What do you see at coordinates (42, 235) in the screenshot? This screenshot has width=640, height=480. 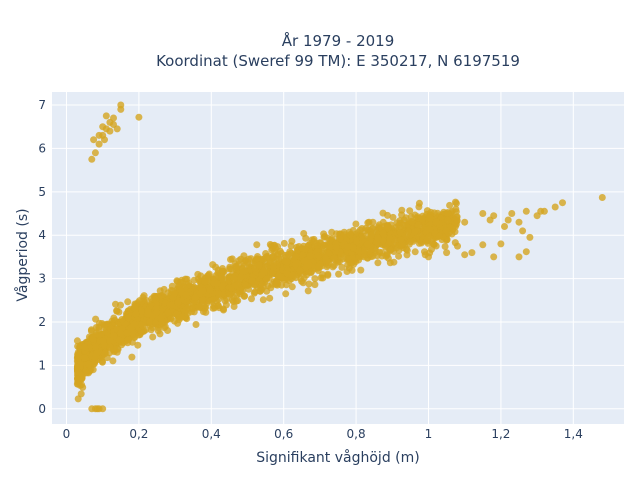 I see `y-tick-label: 4` at bounding box center [42, 235].